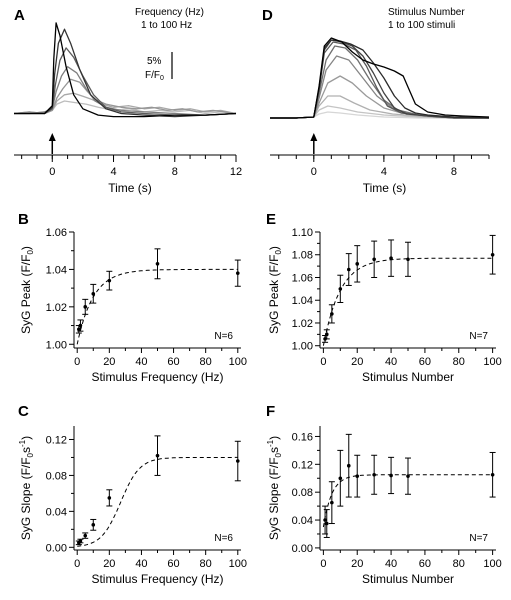 The width and height of the screenshot is (511, 600). I want to click on panel-f-x-tick-label: 0, so click(323, 564).